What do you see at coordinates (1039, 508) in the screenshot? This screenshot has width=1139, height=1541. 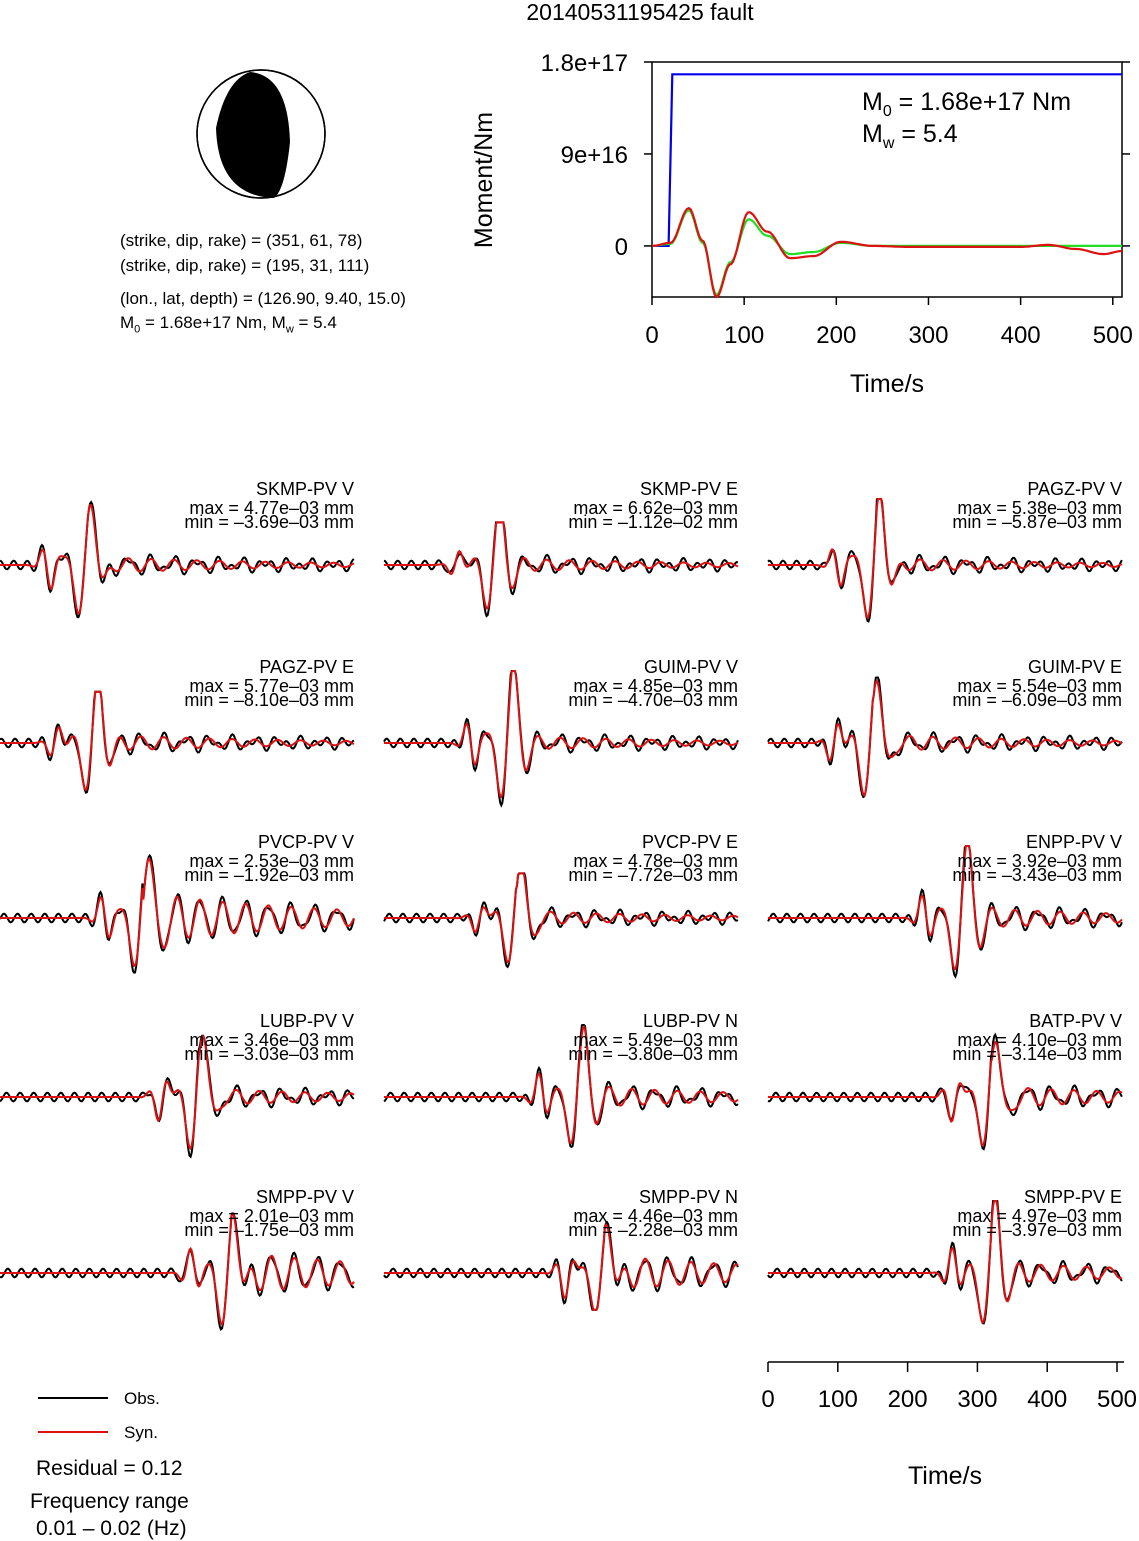 I see `max-amplitude-label: max = 5.38e–03 mm` at bounding box center [1039, 508].